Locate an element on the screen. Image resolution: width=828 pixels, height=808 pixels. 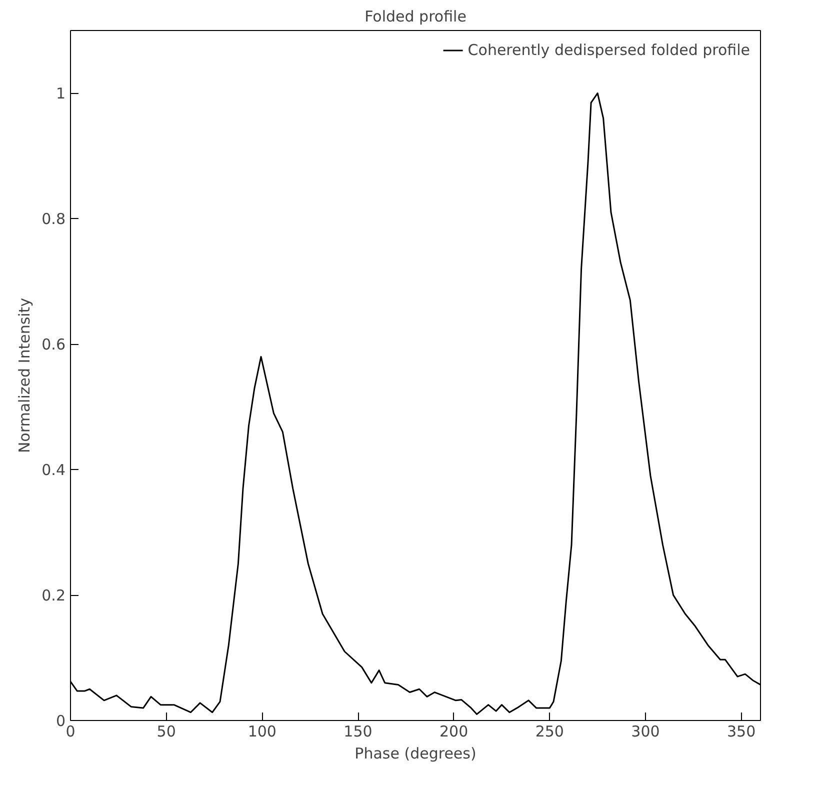
x-tick-label: 200 is located at coordinates (454, 731).